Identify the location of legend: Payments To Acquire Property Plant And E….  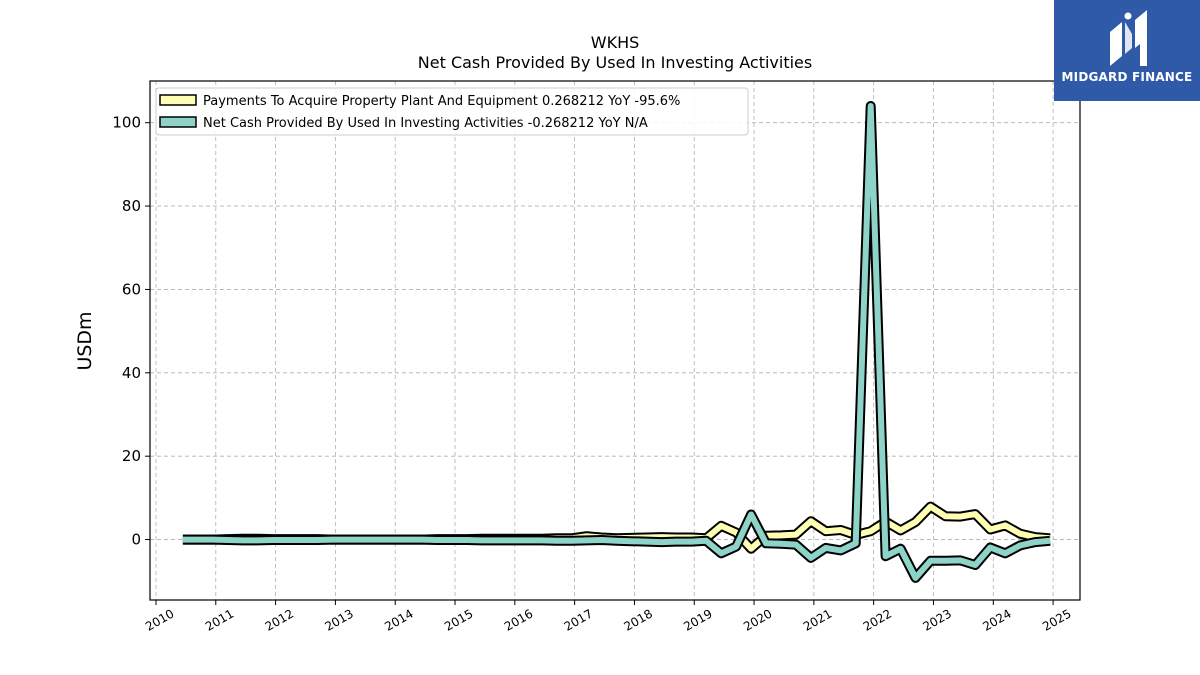
(452, 111).